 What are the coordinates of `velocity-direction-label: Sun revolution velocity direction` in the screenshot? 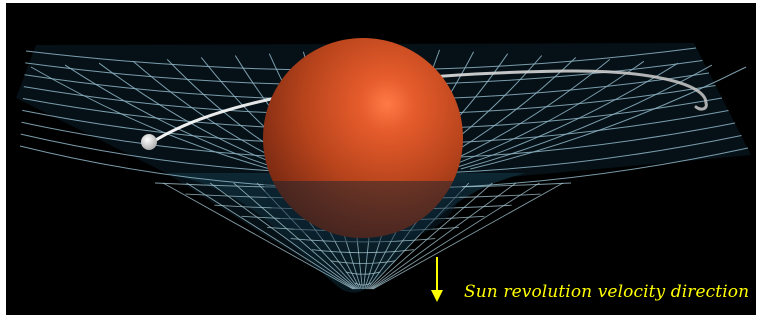 It's located at (607, 292).